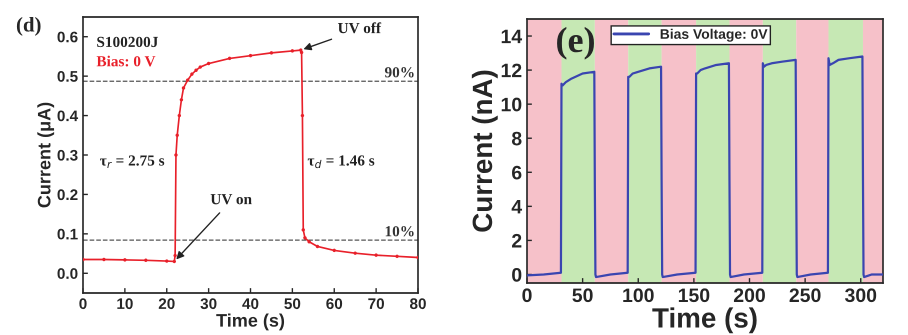 This screenshot has height=335, width=908. Describe the element at coordinates (517, 139) in the screenshot. I see `y-tick-label: 8` at that location.